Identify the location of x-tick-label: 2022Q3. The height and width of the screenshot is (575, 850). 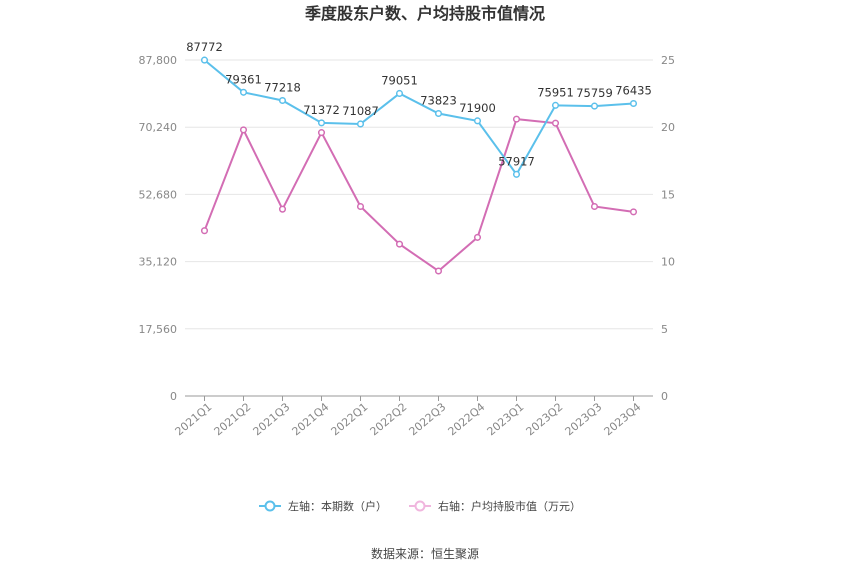
(428, 419).